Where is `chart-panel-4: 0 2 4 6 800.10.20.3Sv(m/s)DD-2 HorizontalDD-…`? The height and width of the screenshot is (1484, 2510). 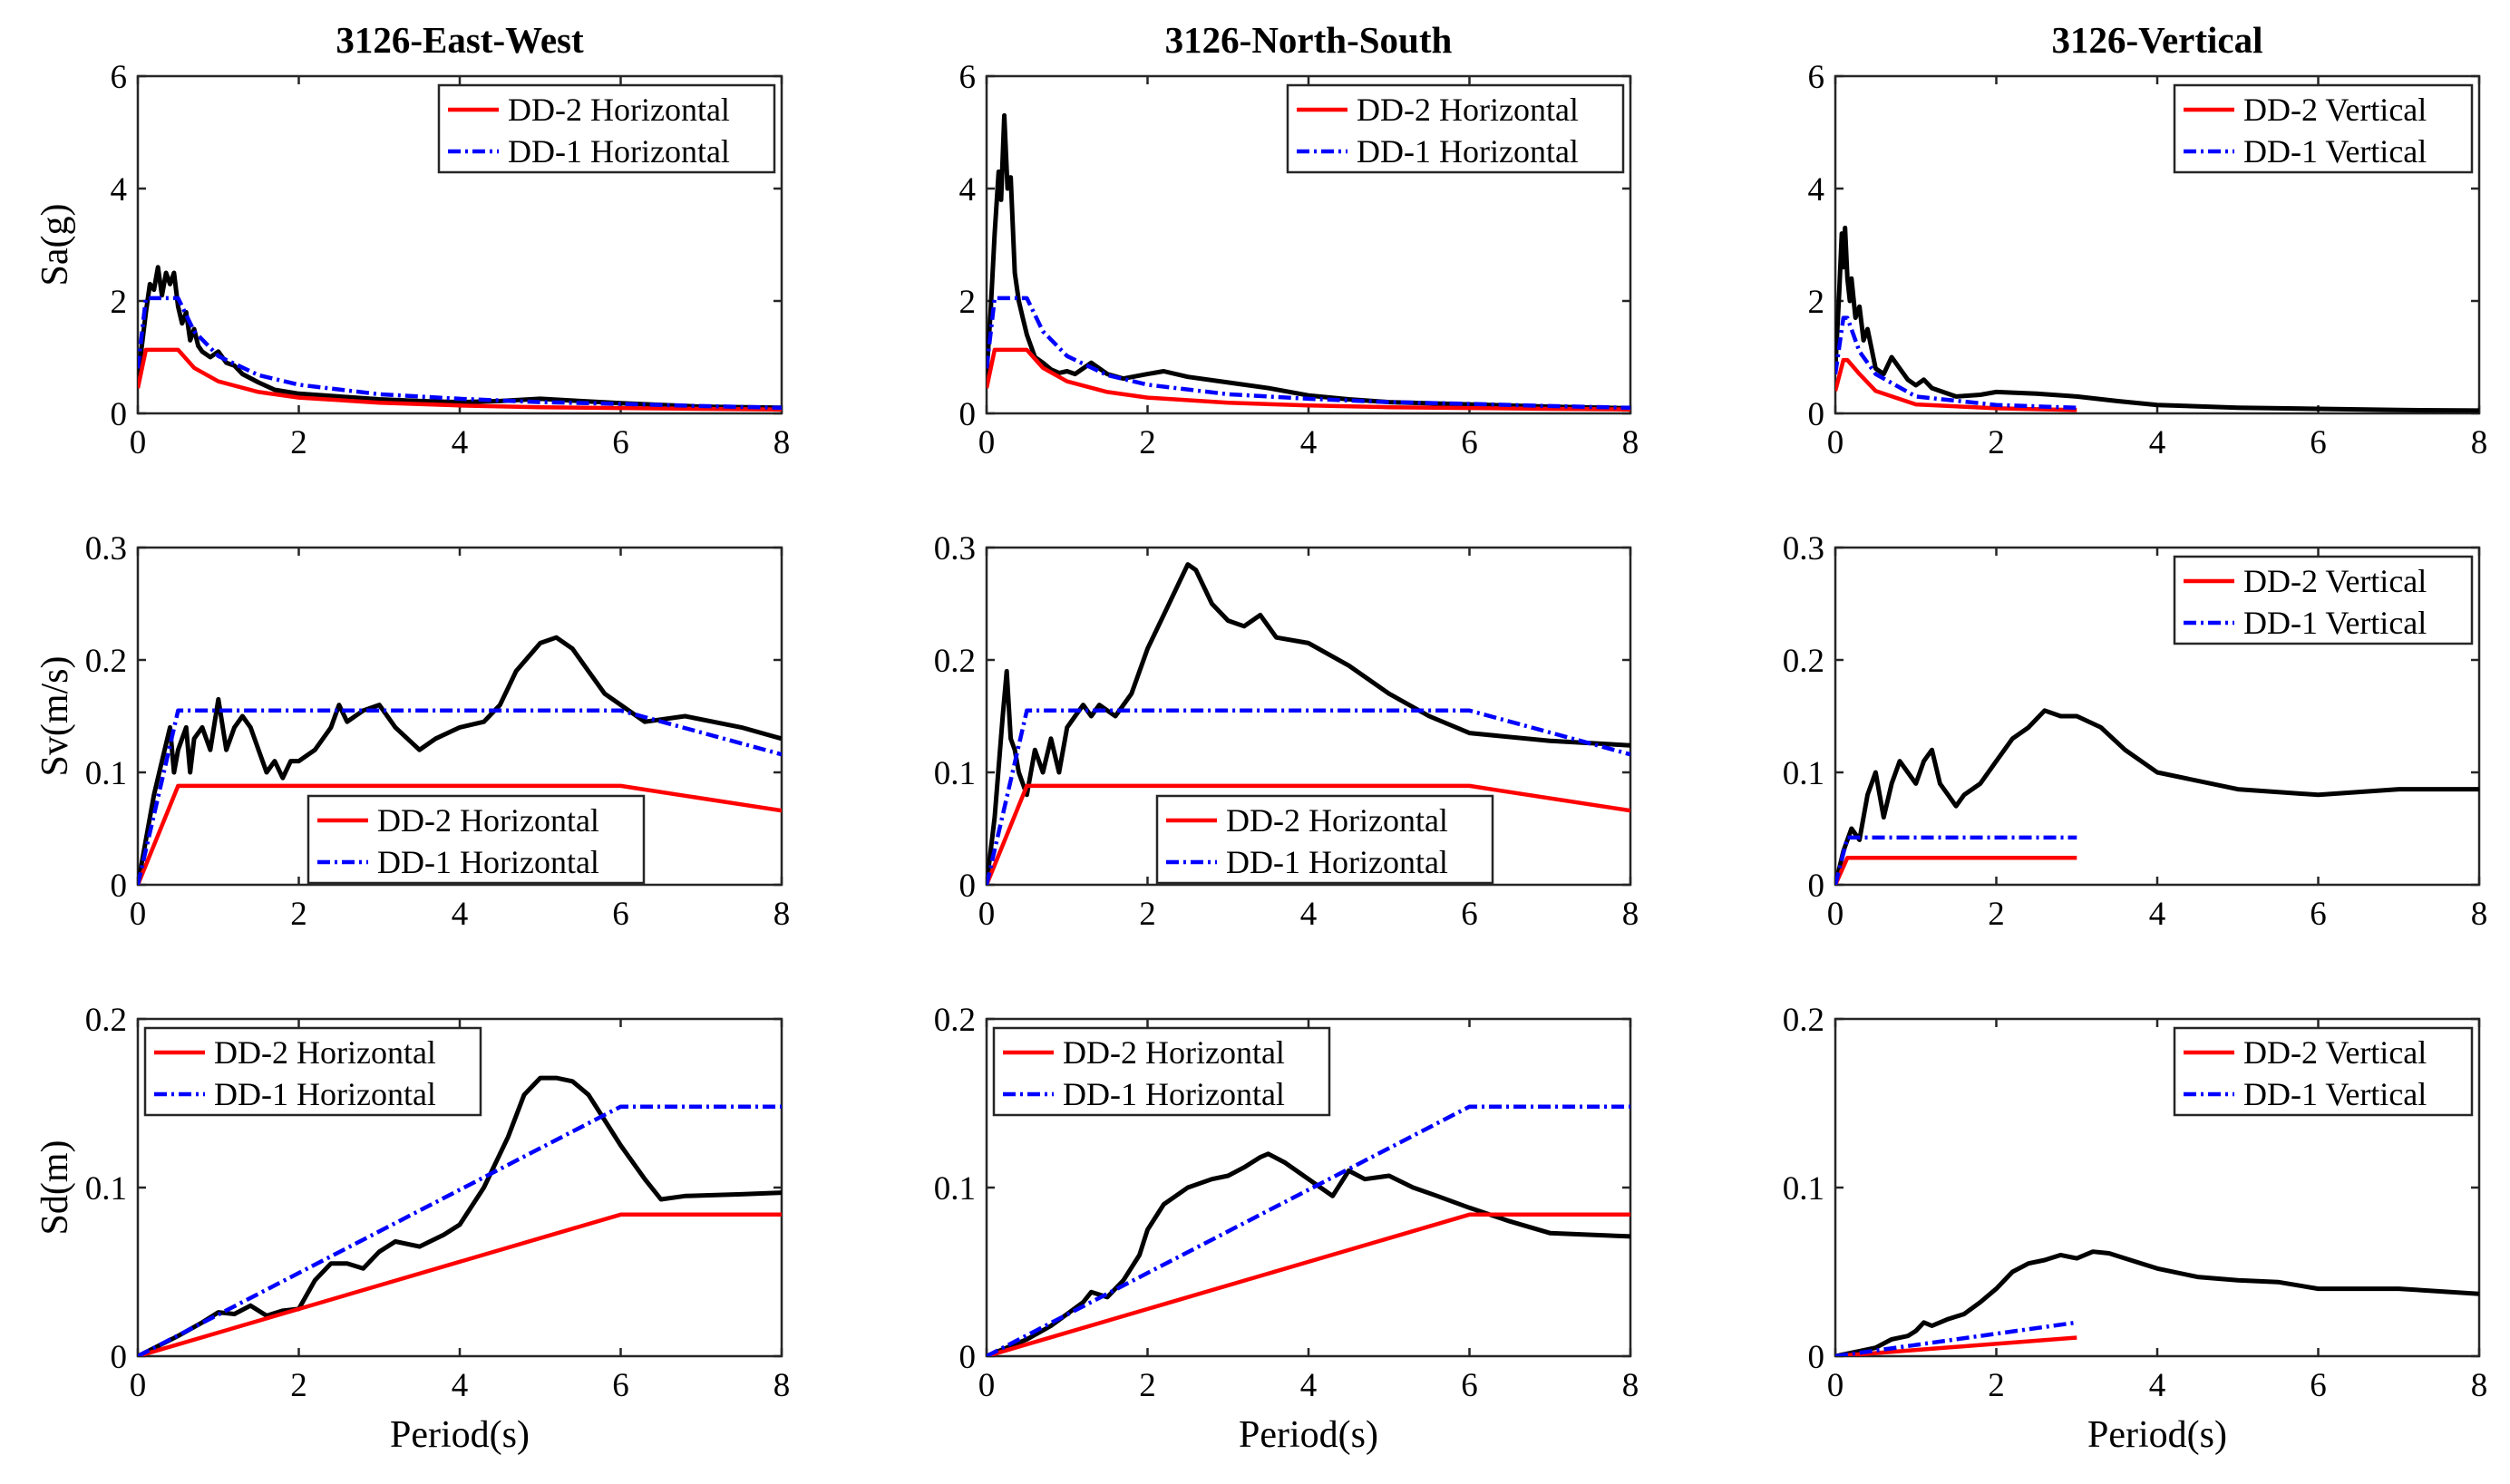 chart-panel-4: 0 2 4 6 800.10.20.3Sv(m/s)DD-2 HorizontalDD-… is located at coordinates (412, 731).